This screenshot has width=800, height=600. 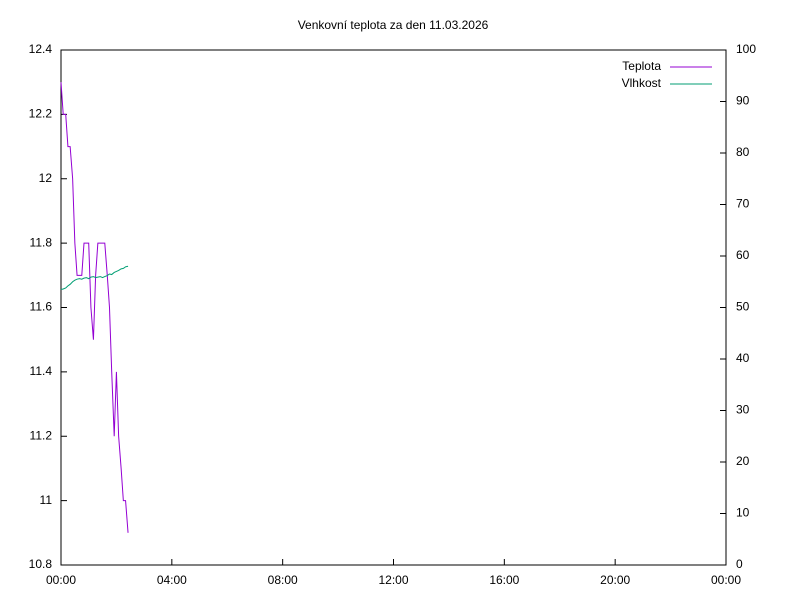 What do you see at coordinates (743, 101) in the screenshot?
I see `y2-tick-label: 90` at bounding box center [743, 101].